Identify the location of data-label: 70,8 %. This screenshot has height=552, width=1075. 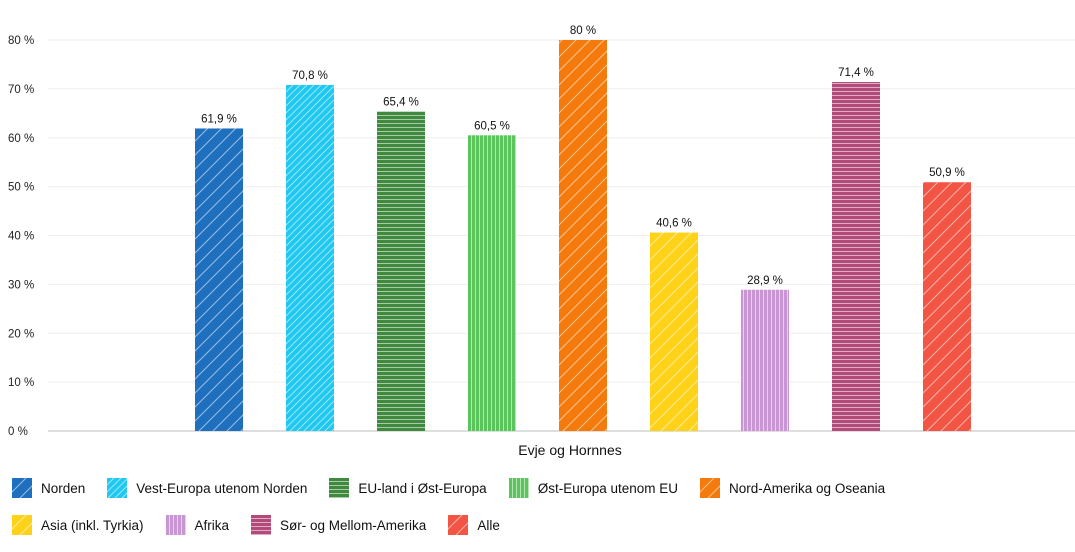
(310, 76).